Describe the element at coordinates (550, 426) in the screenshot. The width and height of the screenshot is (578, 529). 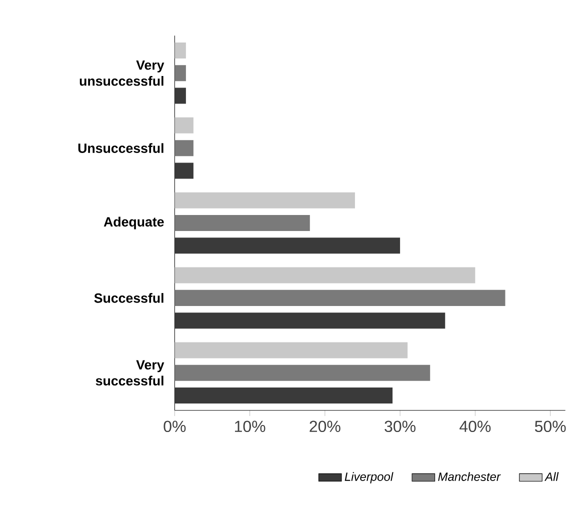
I see `x-tick-label: 50%` at that location.